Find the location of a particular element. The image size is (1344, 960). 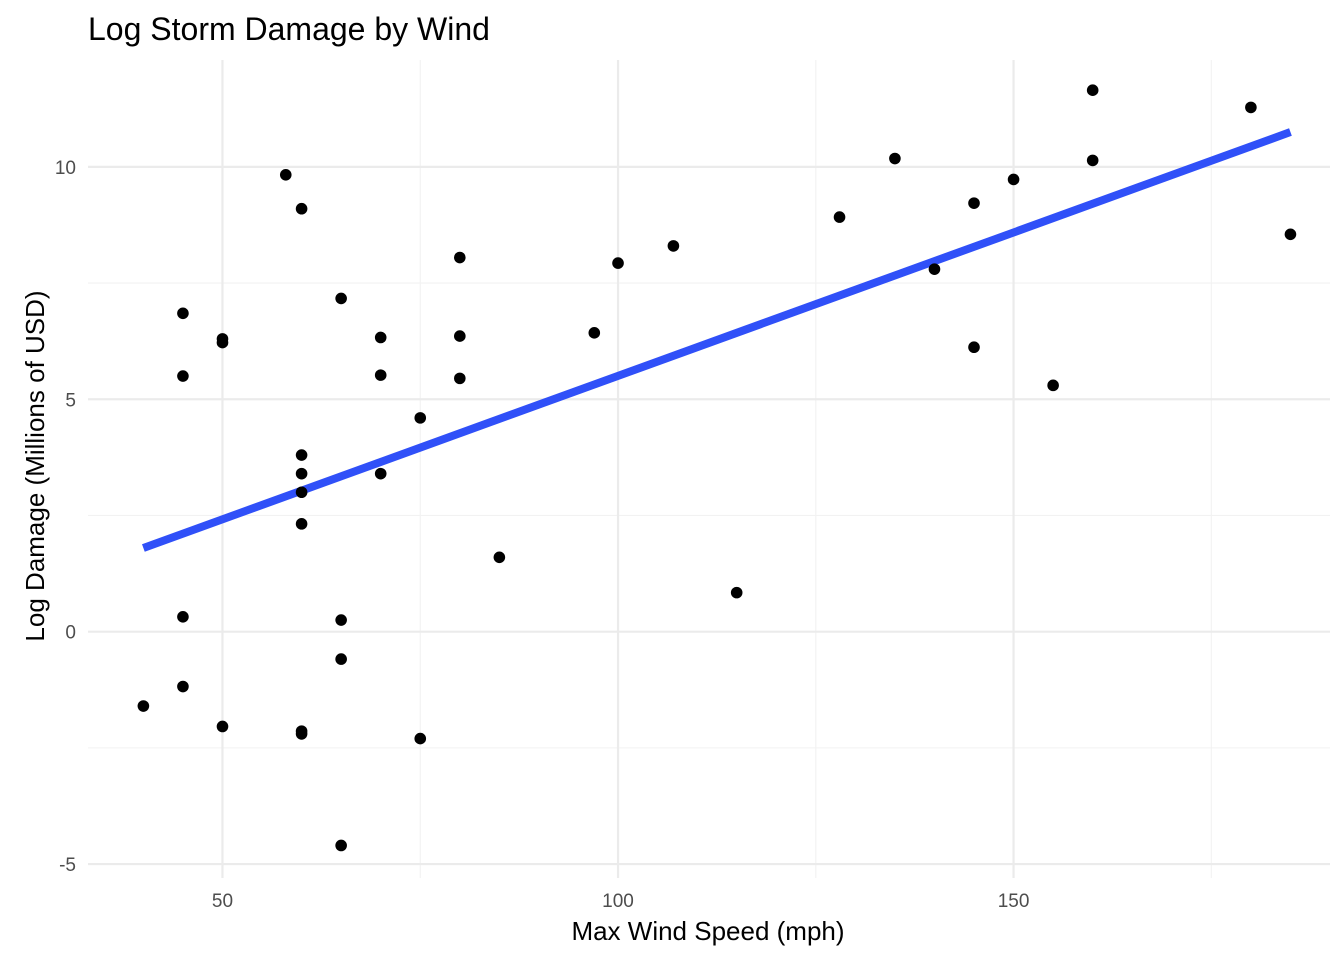

y-tick-labels: -5 0 5 10 is located at coordinates (65, 517).